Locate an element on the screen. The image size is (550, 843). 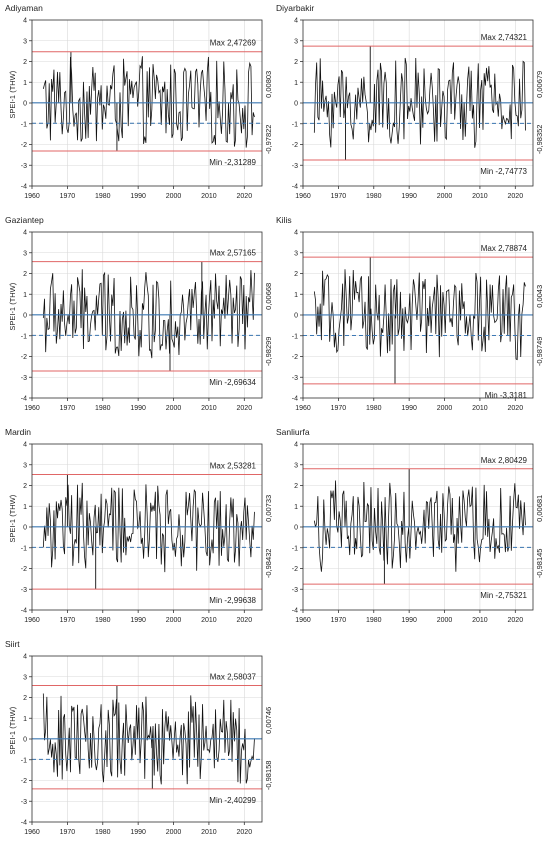
panel-title: Sanliurfa is located at coordinates (293, 432).